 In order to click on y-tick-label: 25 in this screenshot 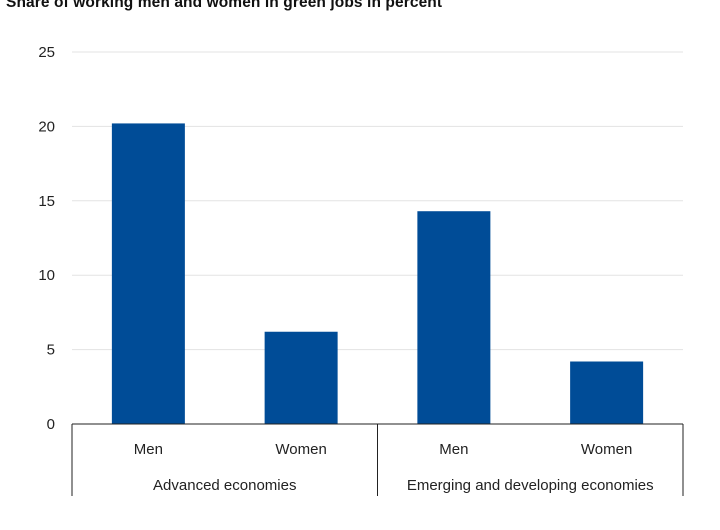, I will do `click(46, 52)`.